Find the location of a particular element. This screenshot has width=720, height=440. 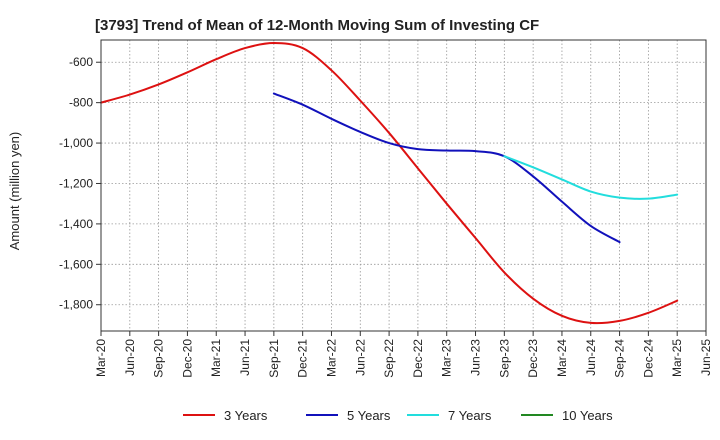

x-tick-label: Sep-24 is located at coordinates (620, 358).